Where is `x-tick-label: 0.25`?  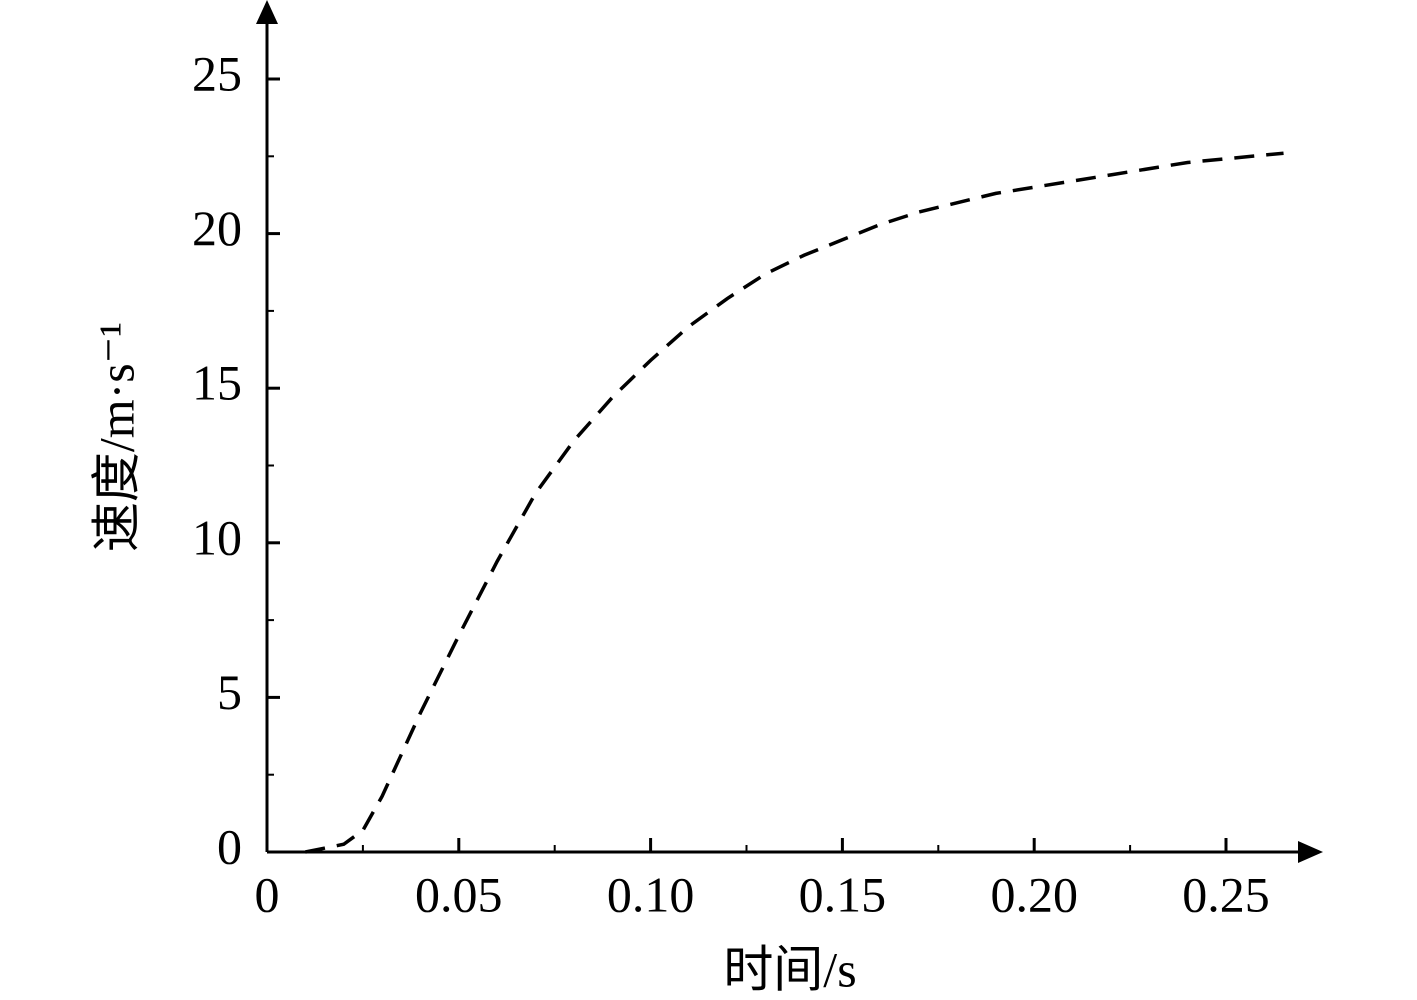
x-tick-label: 0.25 is located at coordinates (1226, 894).